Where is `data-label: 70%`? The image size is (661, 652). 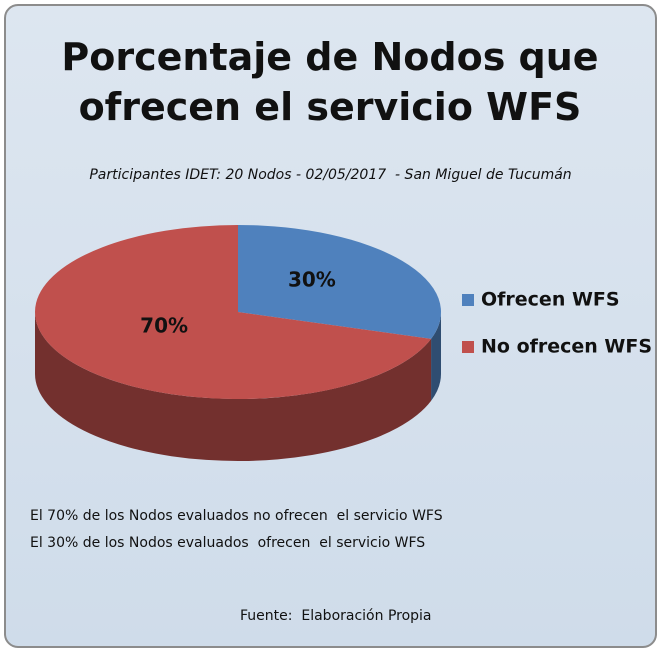
data-label: 70% is located at coordinates (164, 326).